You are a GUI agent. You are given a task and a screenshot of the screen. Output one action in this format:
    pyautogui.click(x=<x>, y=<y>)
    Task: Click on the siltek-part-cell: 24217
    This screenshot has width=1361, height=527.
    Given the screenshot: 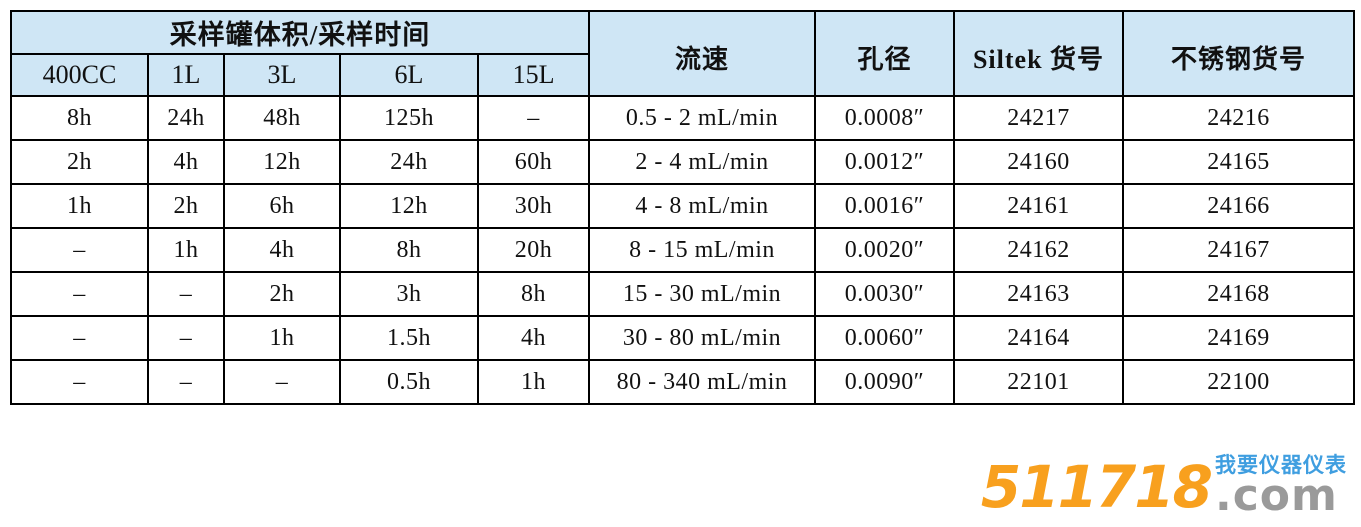 What is the action you would take?
    pyautogui.click(x=1039, y=118)
    